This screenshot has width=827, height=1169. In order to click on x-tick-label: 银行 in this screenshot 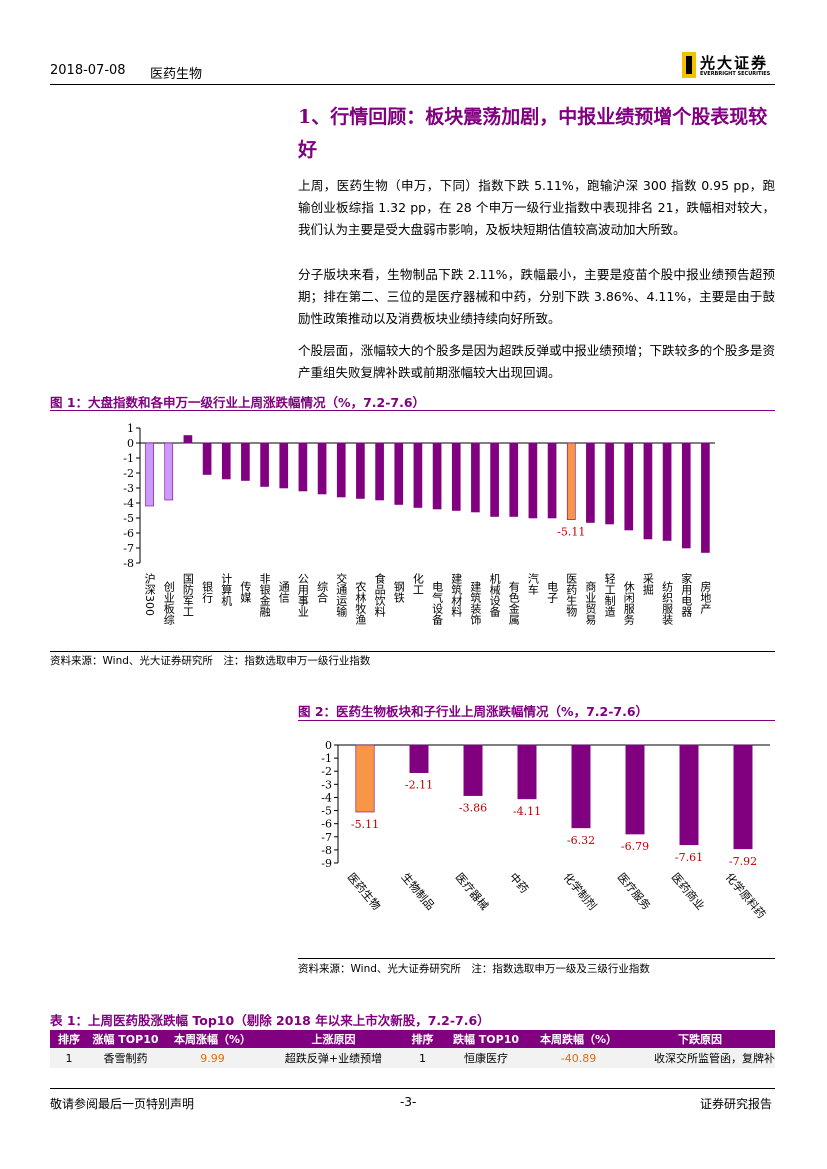, I will do `click(207, 592)`.